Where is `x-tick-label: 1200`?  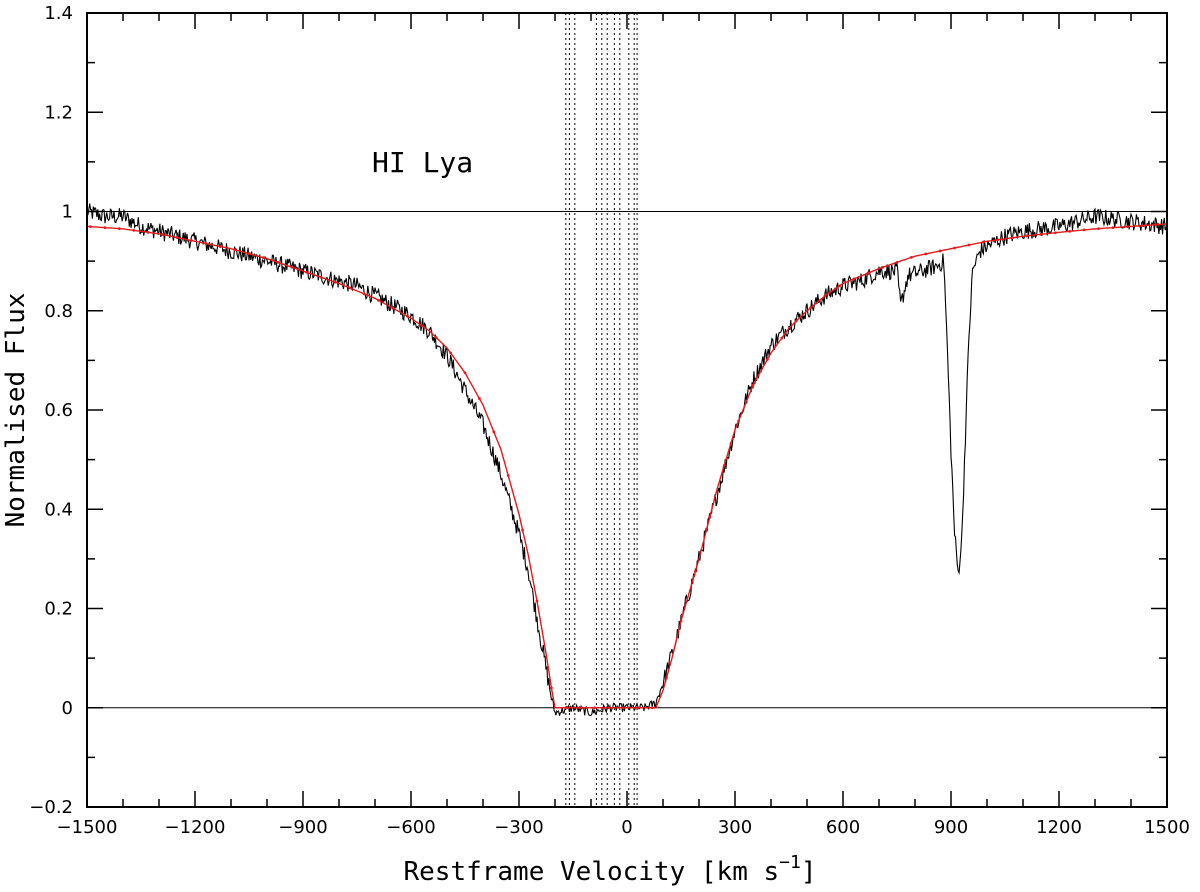
x-tick-label: 1200 is located at coordinates (1059, 827).